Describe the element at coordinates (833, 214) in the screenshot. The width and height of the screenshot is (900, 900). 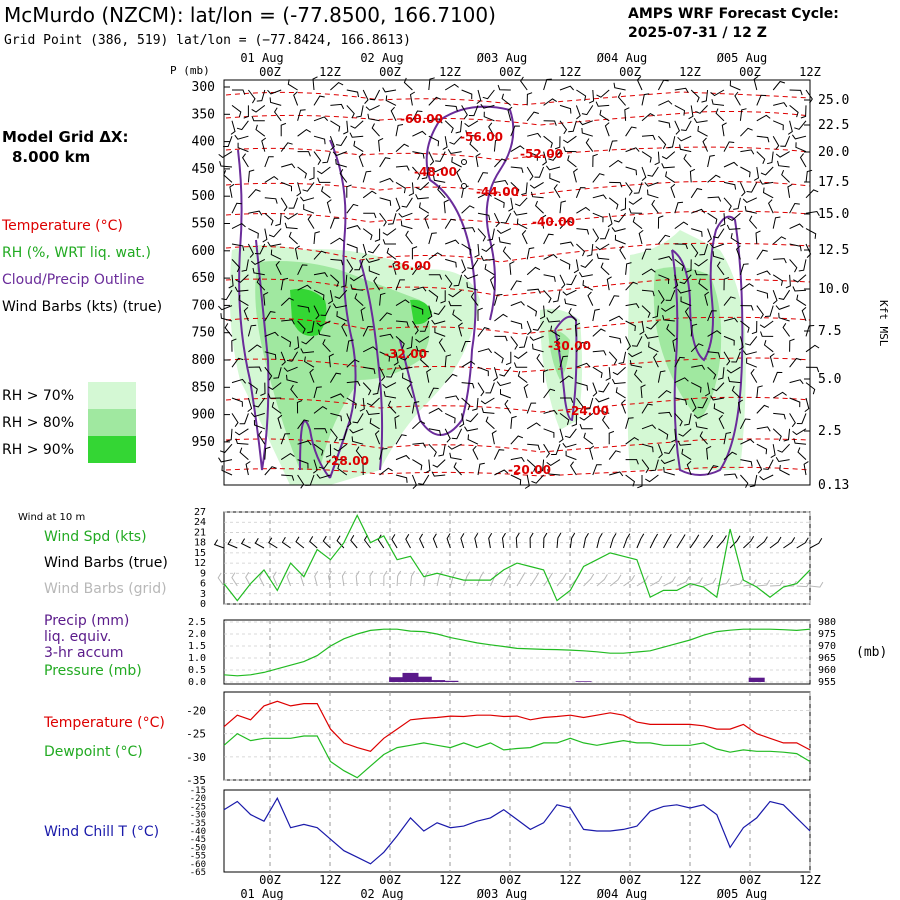
I see `height-tick: 15.0` at that location.